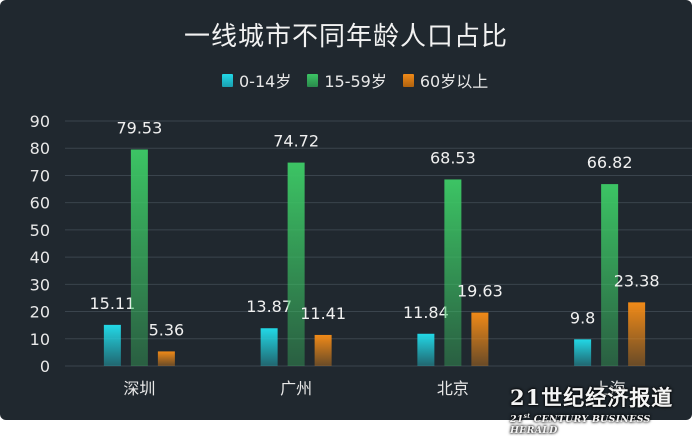 The image size is (700, 436). Describe the element at coordinates (610, 162) in the screenshot. I see `data-label-上海-15-59岁: 66.82` at that location.